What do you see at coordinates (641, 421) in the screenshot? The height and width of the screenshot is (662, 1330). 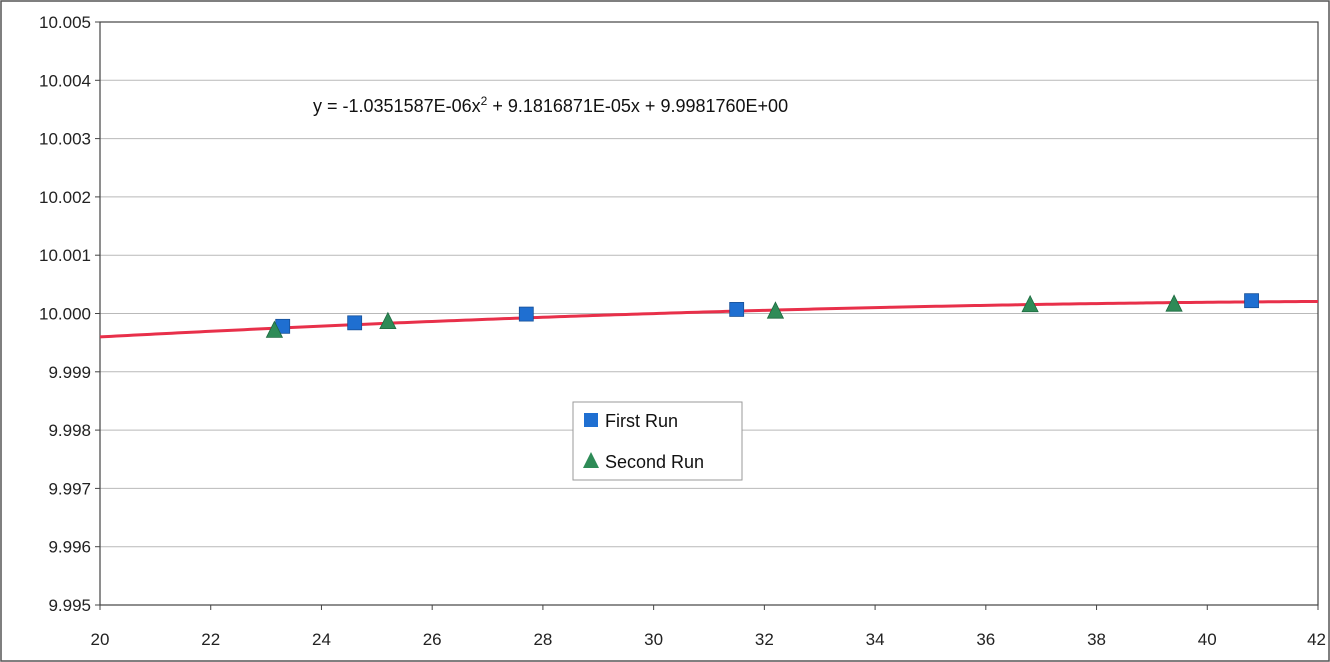 I see `legend-label-first-run: First Run` at bounding box center [641, 421].